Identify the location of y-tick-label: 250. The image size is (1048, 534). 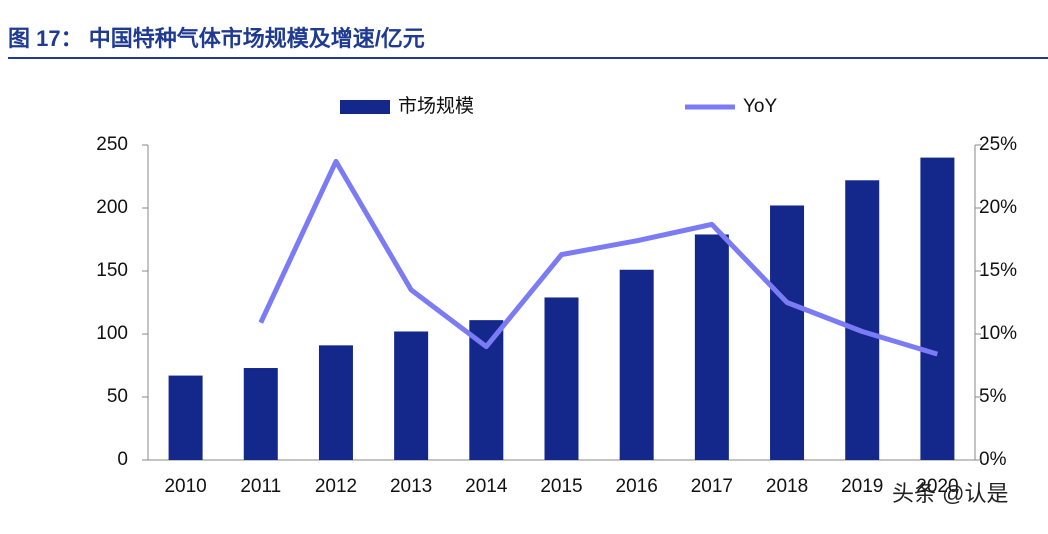
(112, 144).